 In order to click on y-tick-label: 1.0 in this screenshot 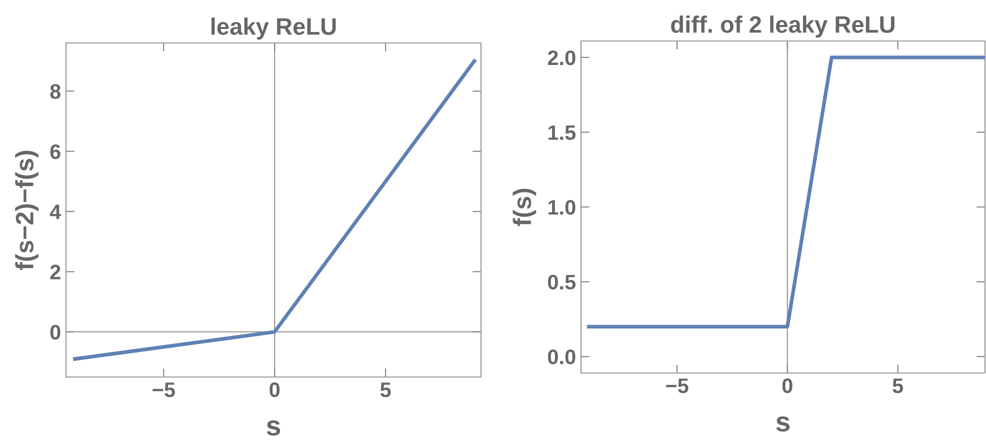, I will do `click(562, 207)`.